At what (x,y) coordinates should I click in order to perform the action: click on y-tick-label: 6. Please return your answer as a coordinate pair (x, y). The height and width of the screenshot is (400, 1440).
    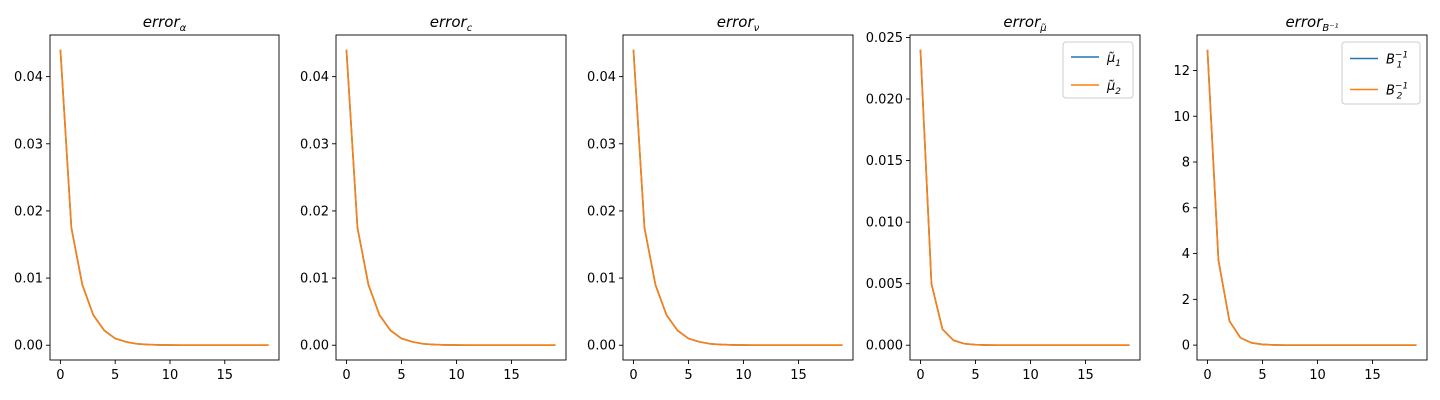
    Looking at the image, I should click on (1186, 208).